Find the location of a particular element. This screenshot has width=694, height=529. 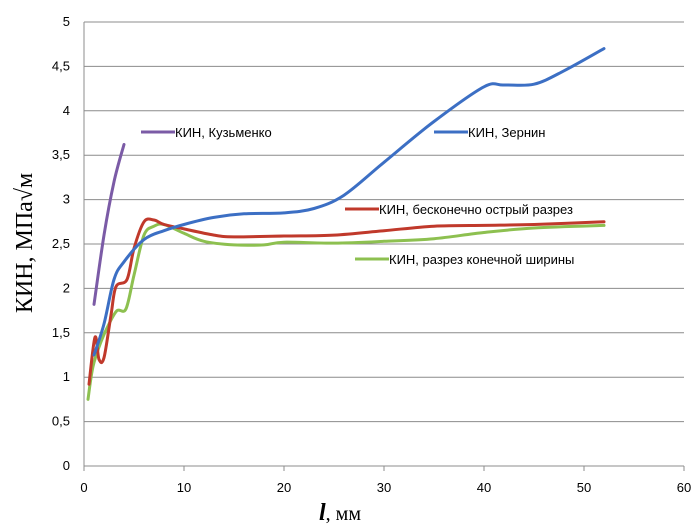

x-axis-symbol: l is located at coordinates (322, 513).